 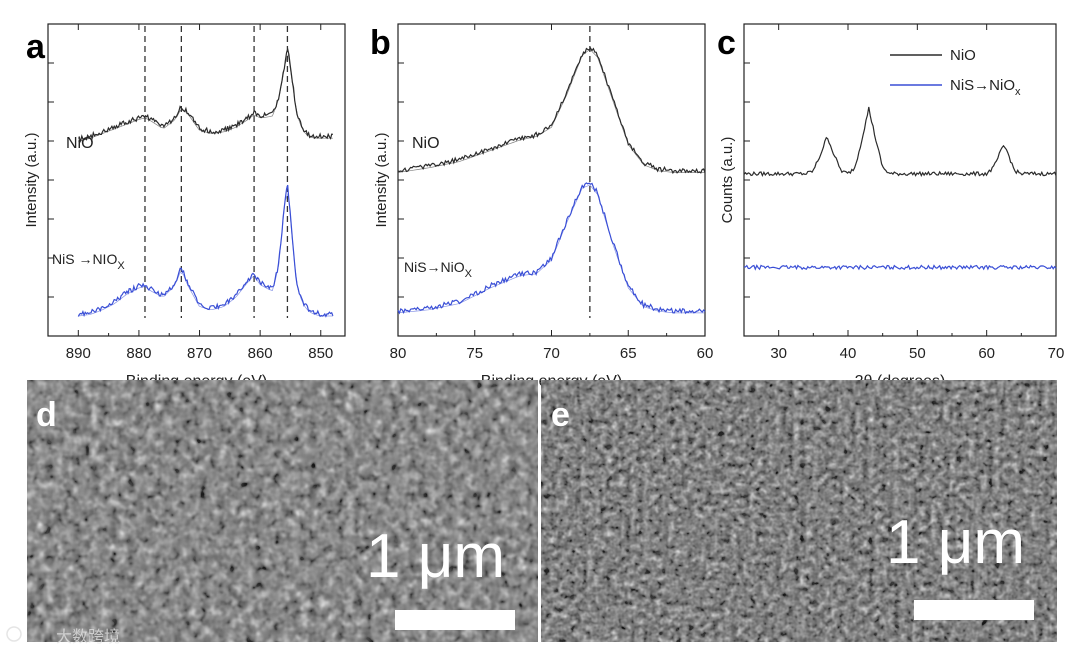 What do you see at coordinates (138, 353) in the screenshot?
I see `x-tick-label: 880` at bounding box center [138, 353].